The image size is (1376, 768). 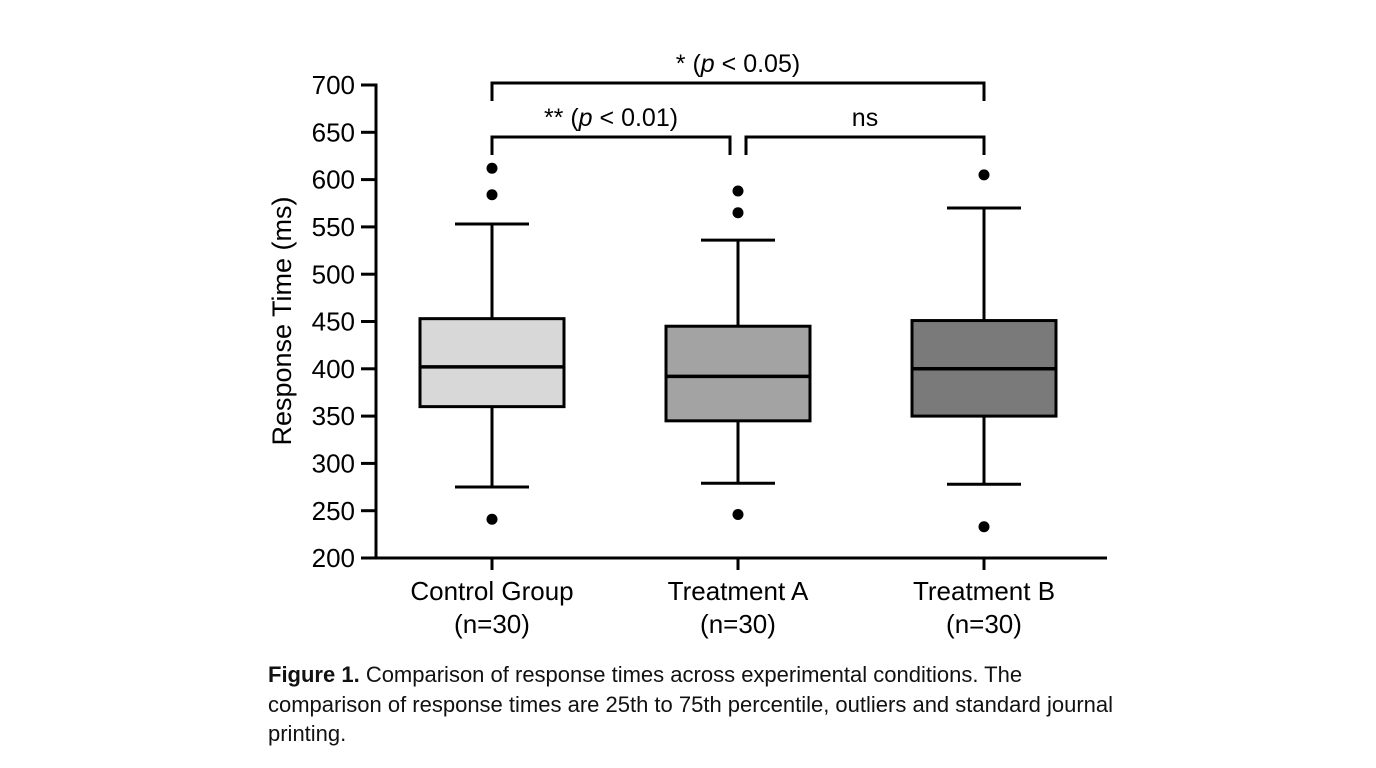 I want to click on significance-bracket: ** (p < 0.01), so click(x=611, y=129).